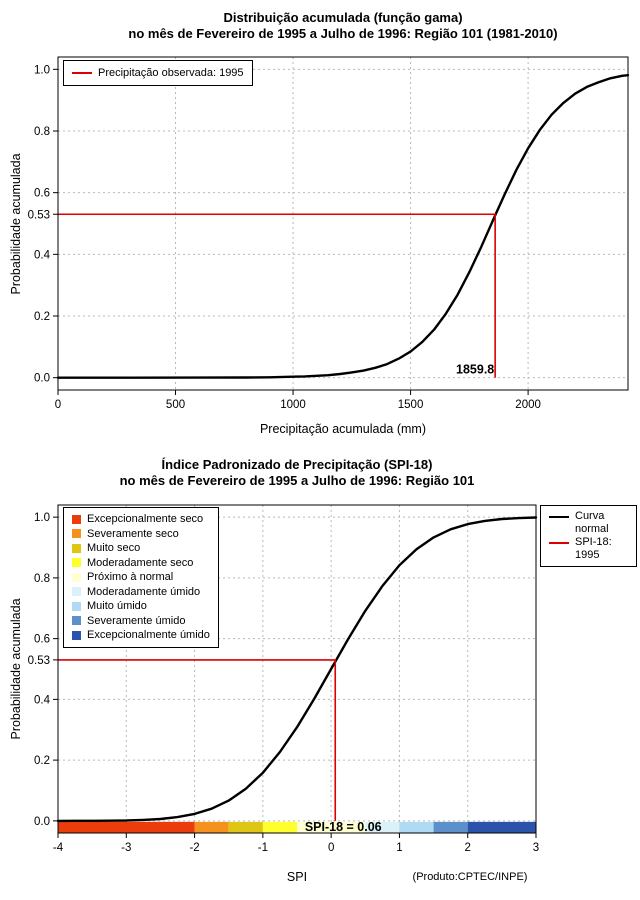 This screenshot has width=640, height=900. I want to click on observed-precip-value-label: 1859.8, so click(475, 370).